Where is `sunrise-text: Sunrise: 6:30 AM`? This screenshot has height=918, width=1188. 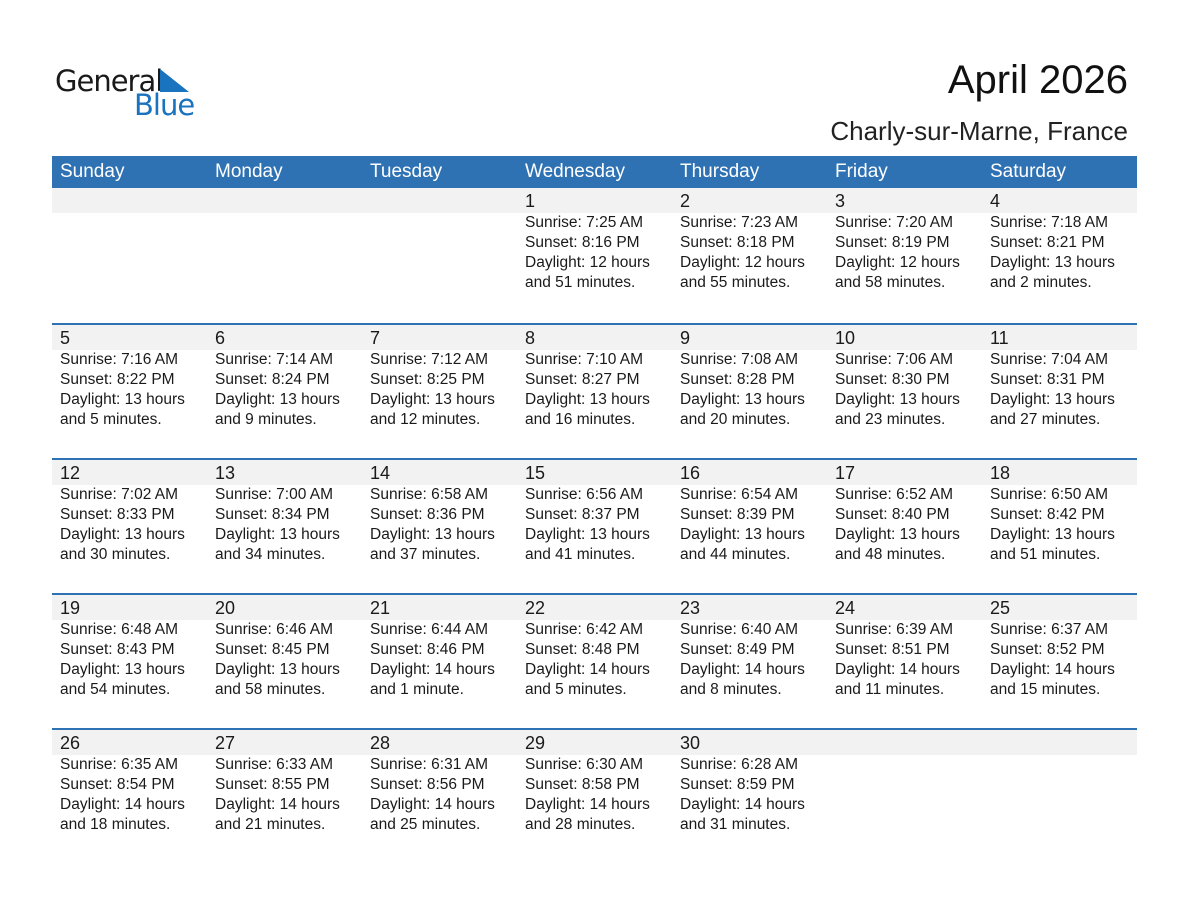 sunrise-text: Sunrise: 6:30 AM is located at coordinates (584, 764).